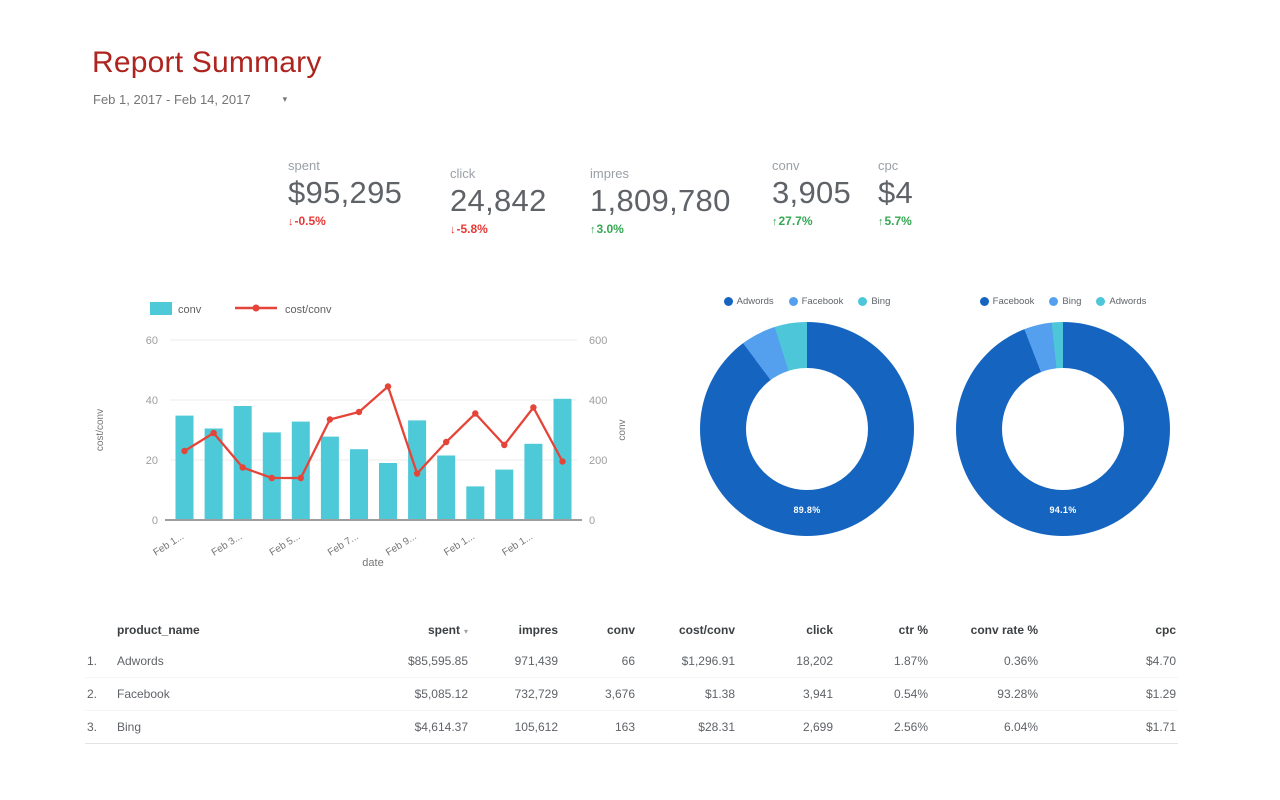 The width and height of the screenshot is (1280, 800). What do you see at coordinates (817, 727) in the screenshot?
I see `cell-click: 2,699` at bounding box center [817, 727].